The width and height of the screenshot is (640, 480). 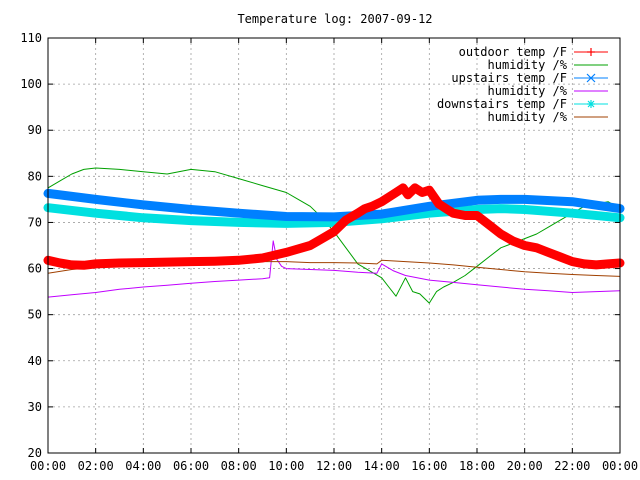 I want to click on y-tick-label: 80, so click(x=35, y=176).